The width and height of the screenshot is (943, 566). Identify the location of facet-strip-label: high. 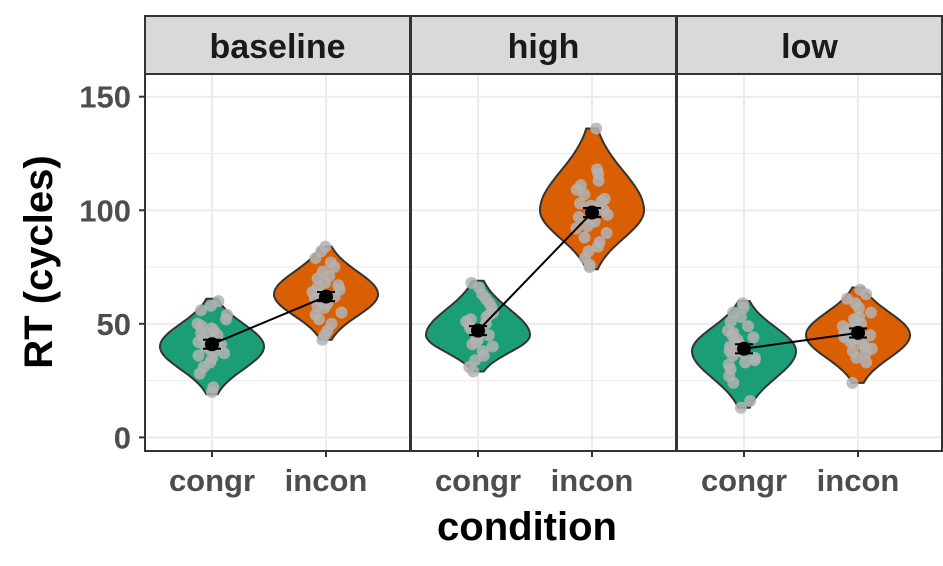
(544, 47).